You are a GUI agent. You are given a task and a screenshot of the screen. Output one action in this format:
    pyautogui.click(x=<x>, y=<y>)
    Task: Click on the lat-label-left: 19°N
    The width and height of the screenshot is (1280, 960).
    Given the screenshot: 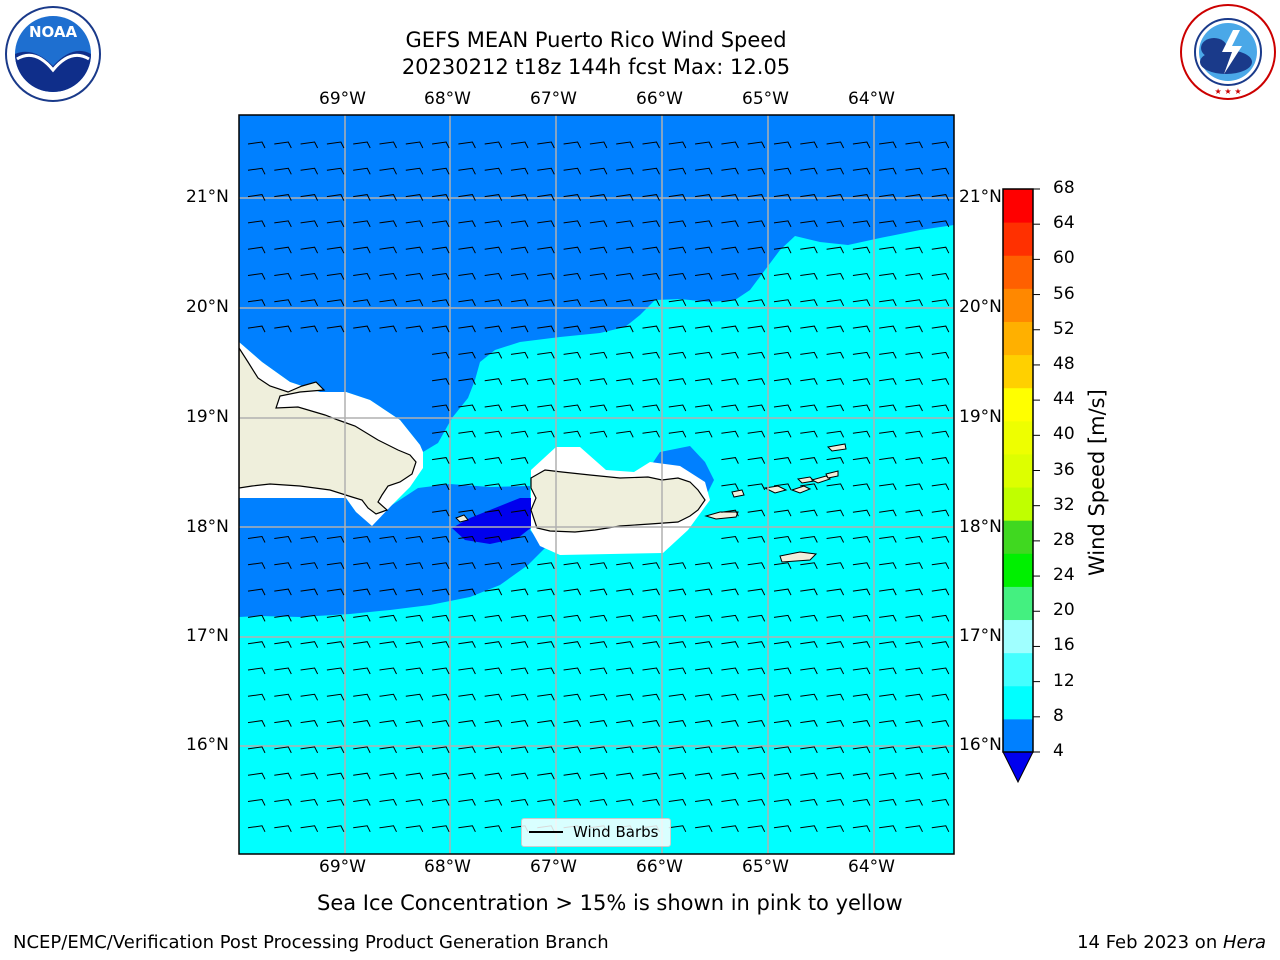 What is the action you would take?
    pyautogui.click(x=207, y=417)
    